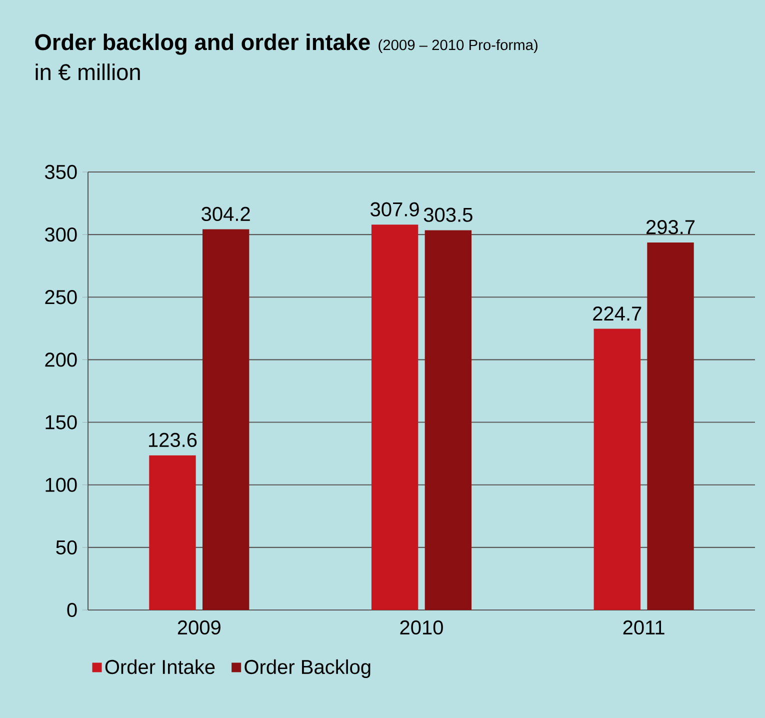 The image size is (765, 718). Describe the element at coordinates (421, 627) in the screenshot. I see `x-tick-label: 2010` at that location.